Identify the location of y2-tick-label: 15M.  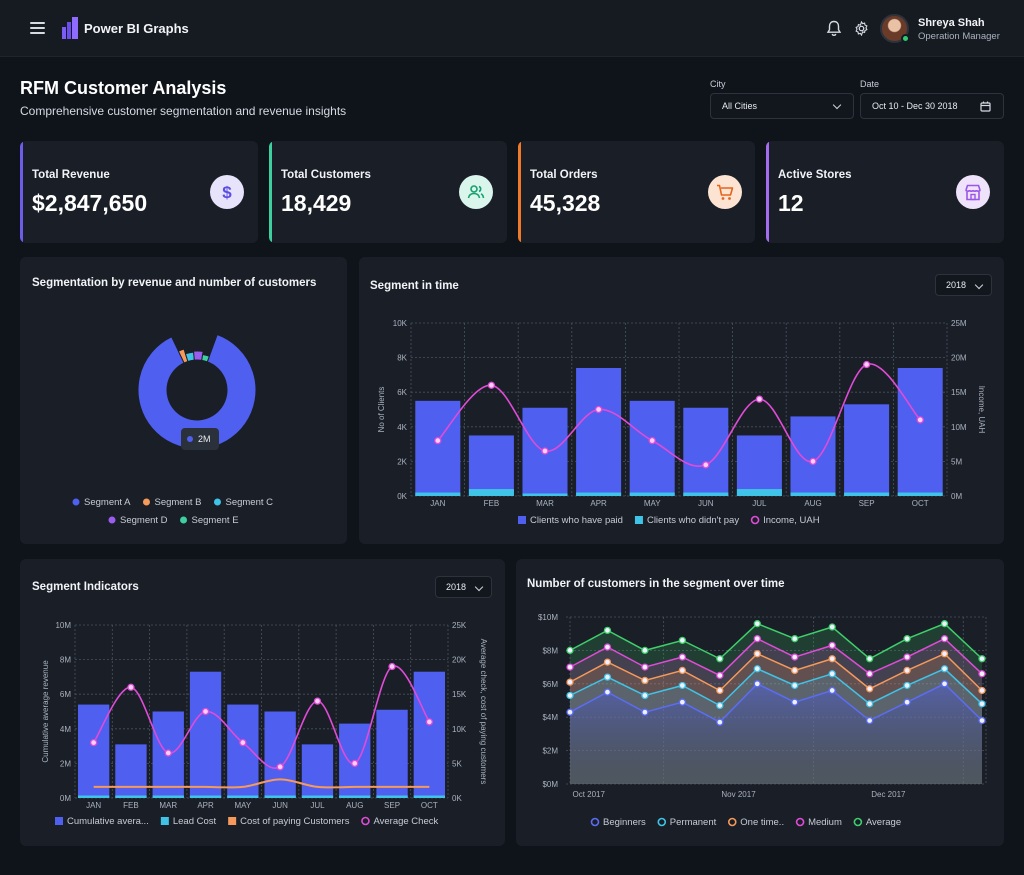
(959, 392).